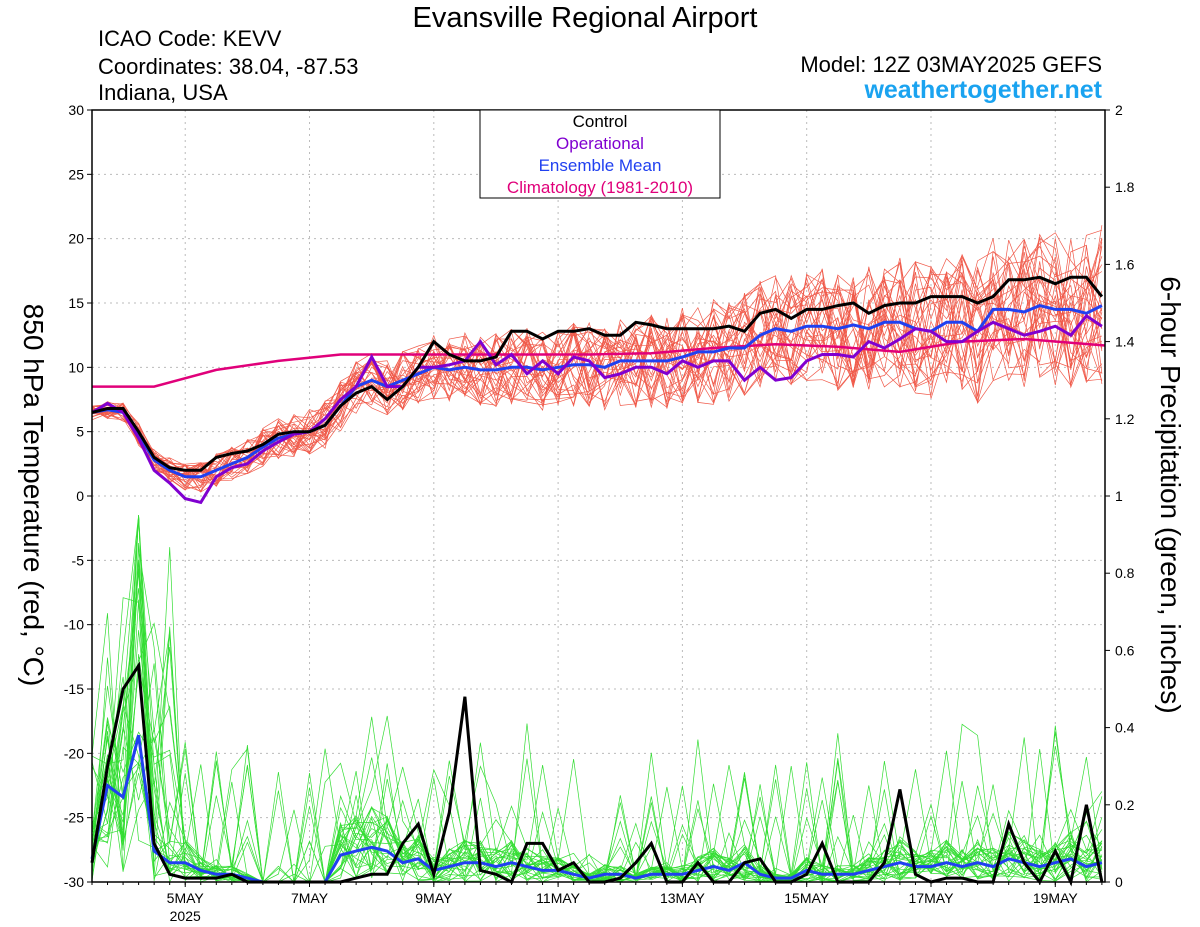  Describe the element at coordinates (186, 898) in the screenshot. I see `x-tick-label: 5MAY` at that location.